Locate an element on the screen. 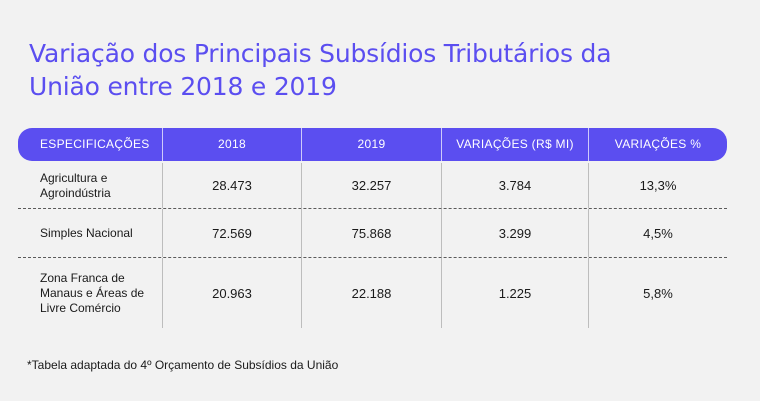 The width and height of the screenshot is (760, 401). cell-2018: 20.963 is located at coordinates (231, 293).